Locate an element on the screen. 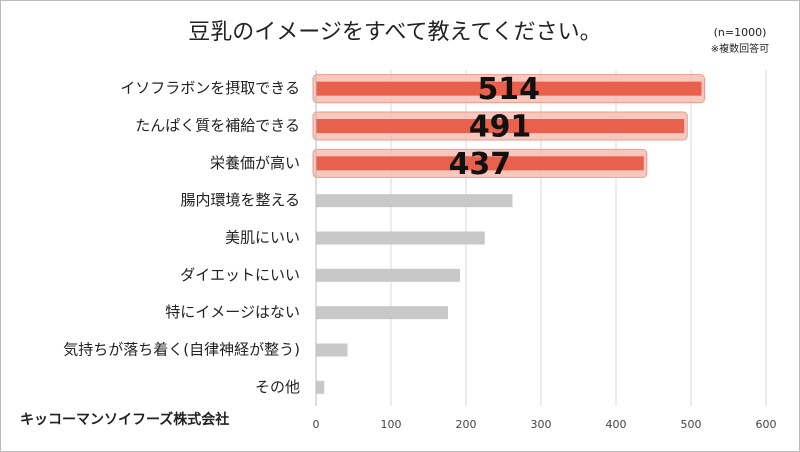 This screenshot has width=800, height=452. x-tick-label: 600 is located at coordinates (766, 424).